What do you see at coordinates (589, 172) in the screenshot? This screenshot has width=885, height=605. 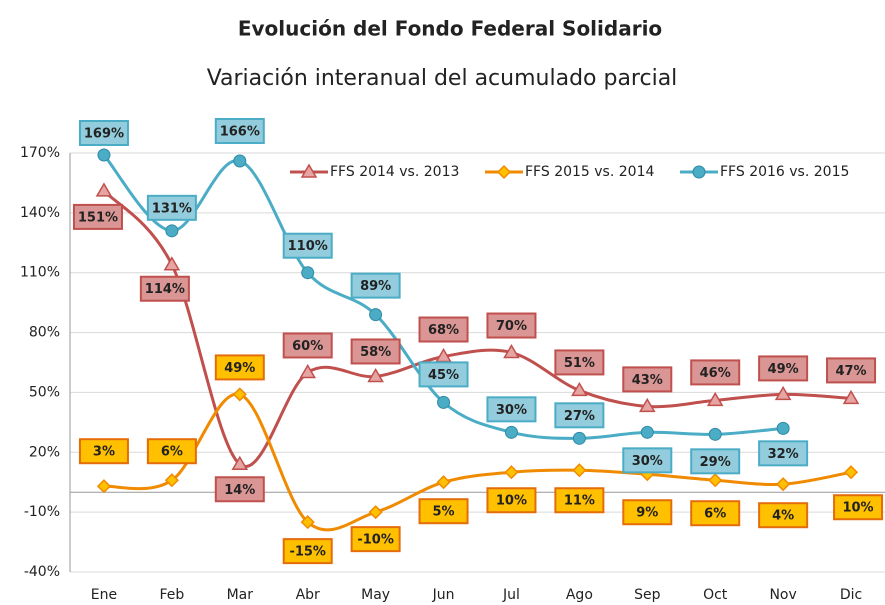 I see `legend-label: FFS 2015 vs. 2014` at bounding box center [589, 172].